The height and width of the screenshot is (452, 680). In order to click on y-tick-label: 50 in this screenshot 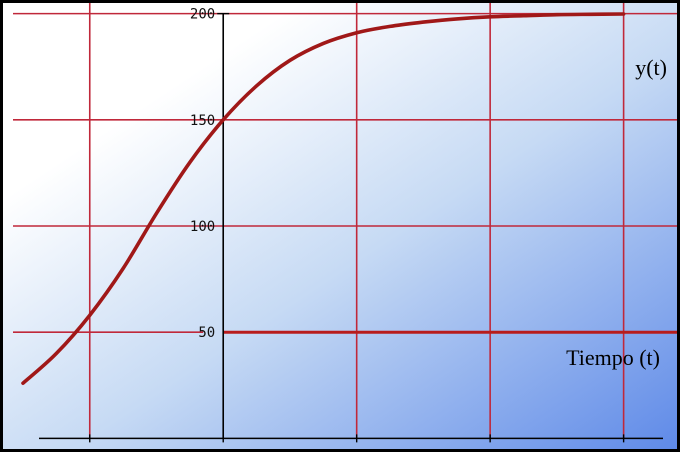, I will do `click(206, 333)`.